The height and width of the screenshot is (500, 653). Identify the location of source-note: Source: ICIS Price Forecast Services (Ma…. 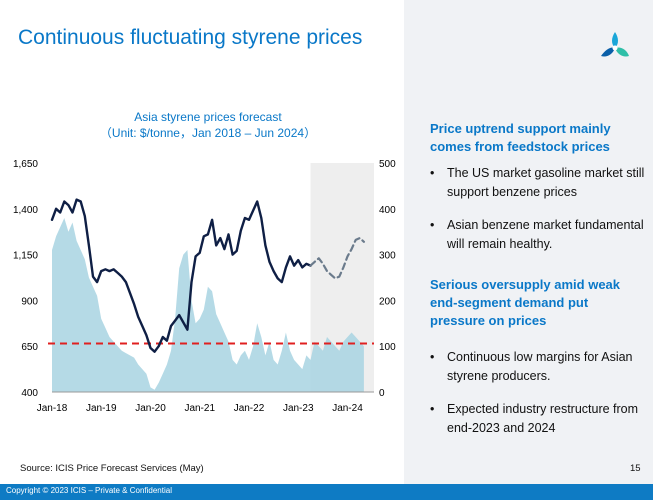
(112, 468).